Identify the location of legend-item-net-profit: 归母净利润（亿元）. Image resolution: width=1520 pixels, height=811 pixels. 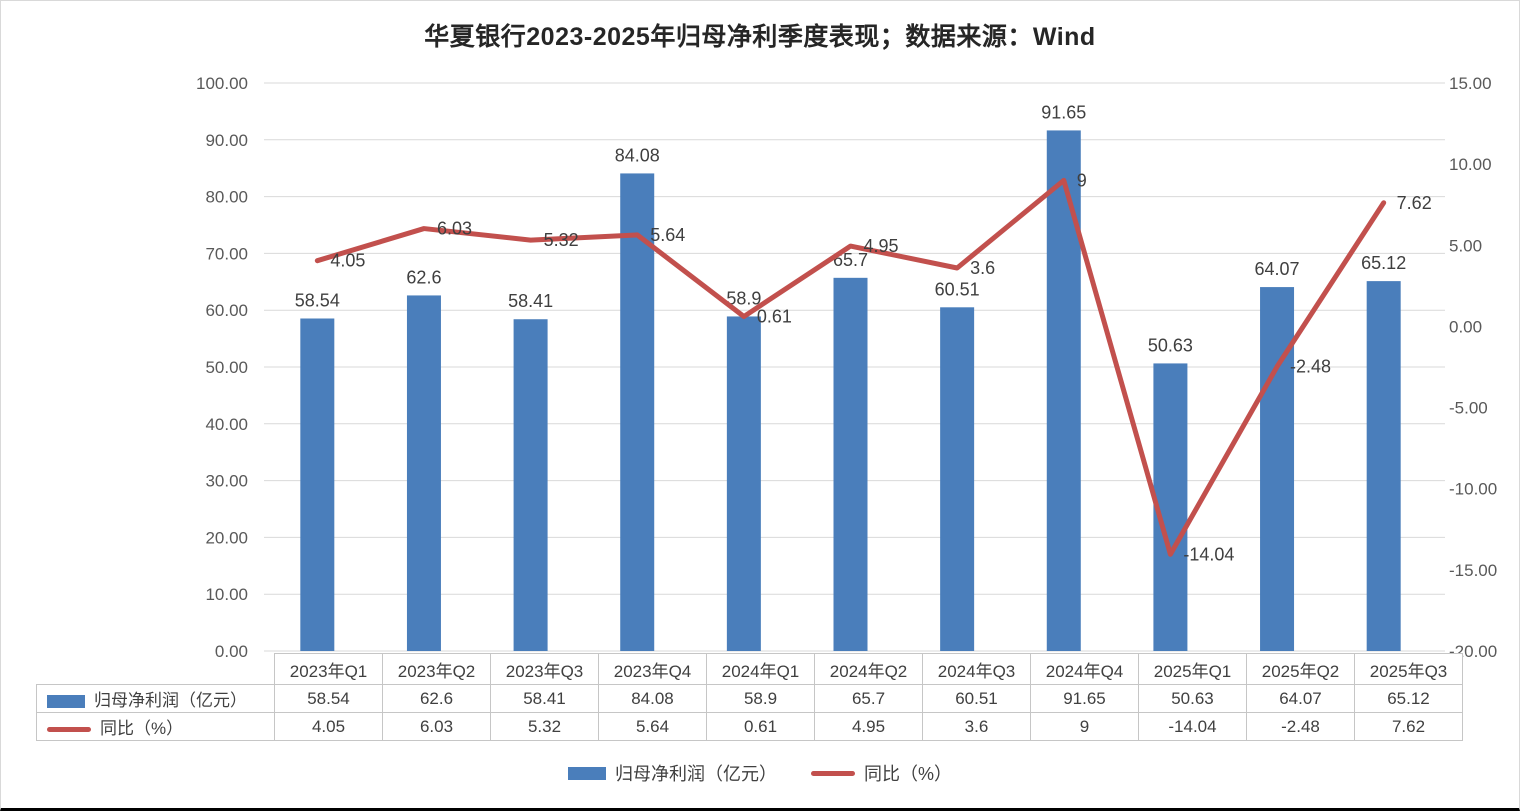
(672, 773).